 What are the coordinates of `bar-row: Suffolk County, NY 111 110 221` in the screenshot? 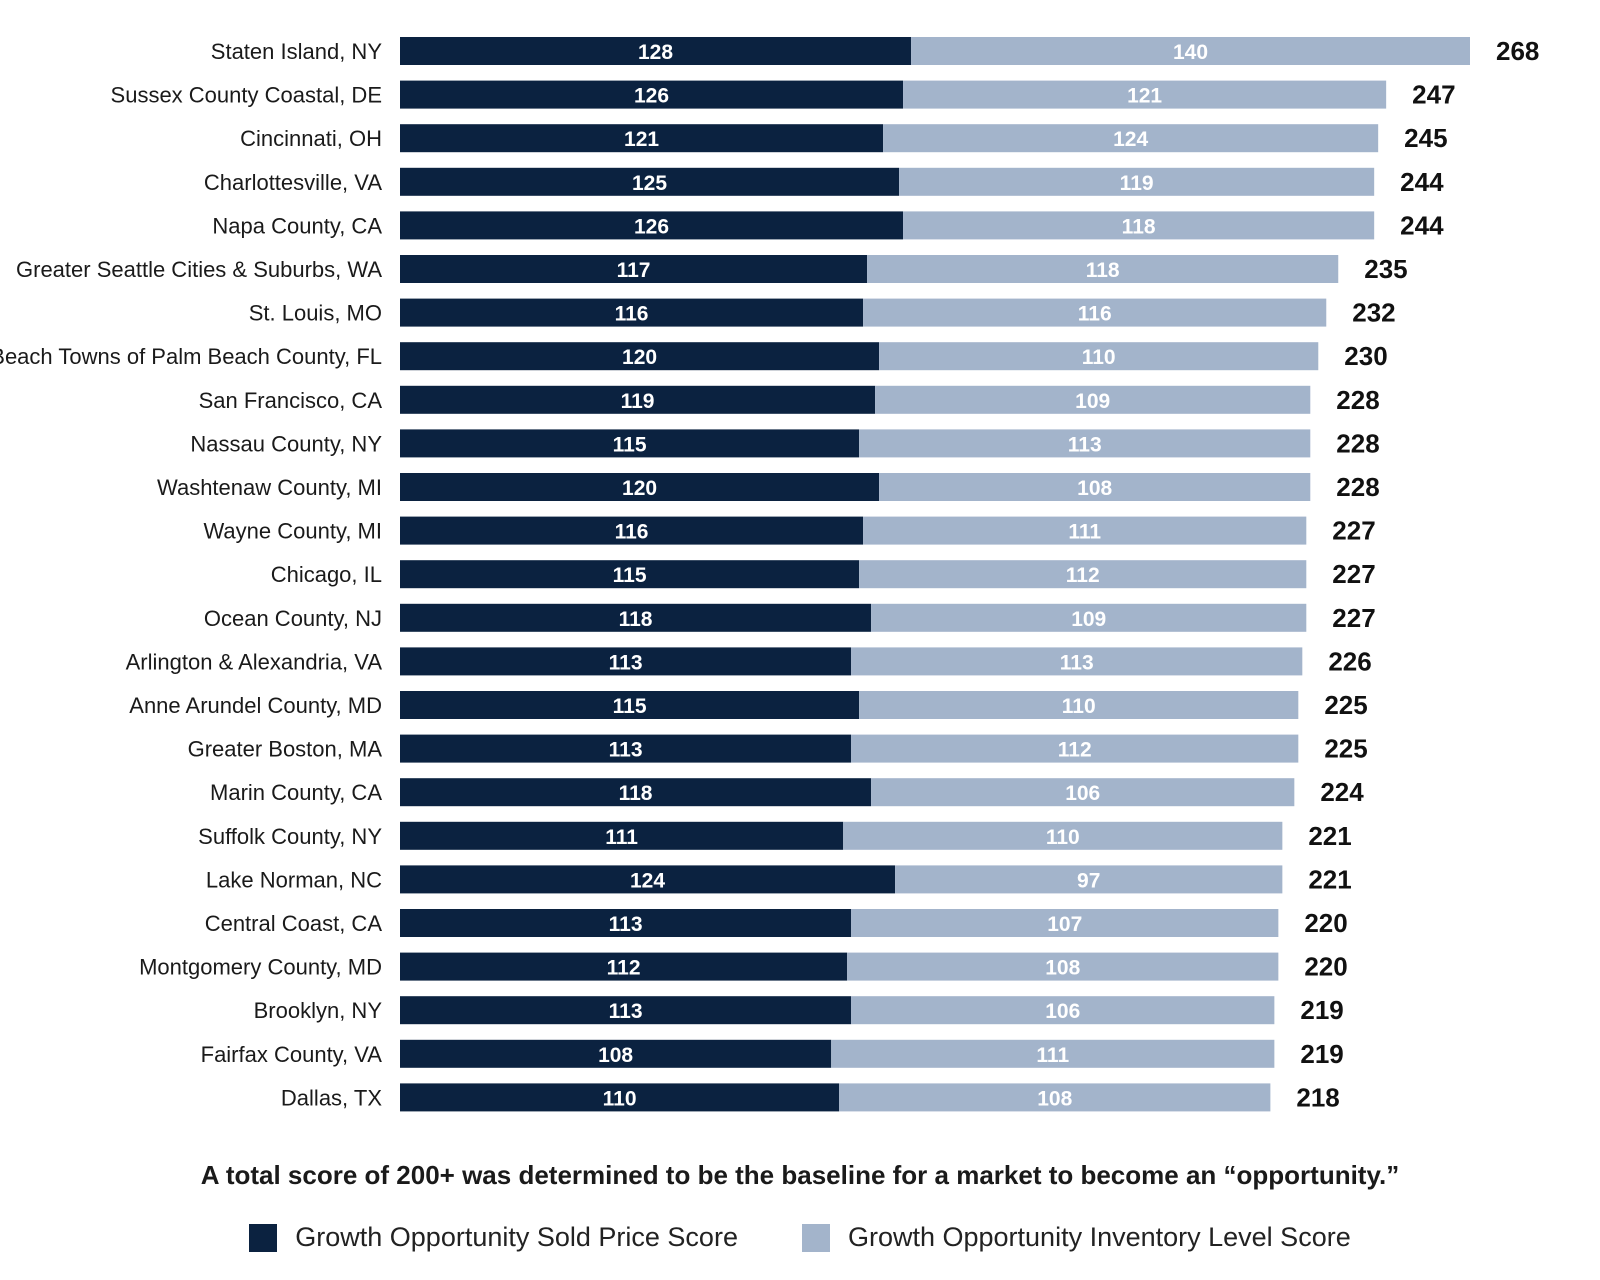 It's located at (775, 836).